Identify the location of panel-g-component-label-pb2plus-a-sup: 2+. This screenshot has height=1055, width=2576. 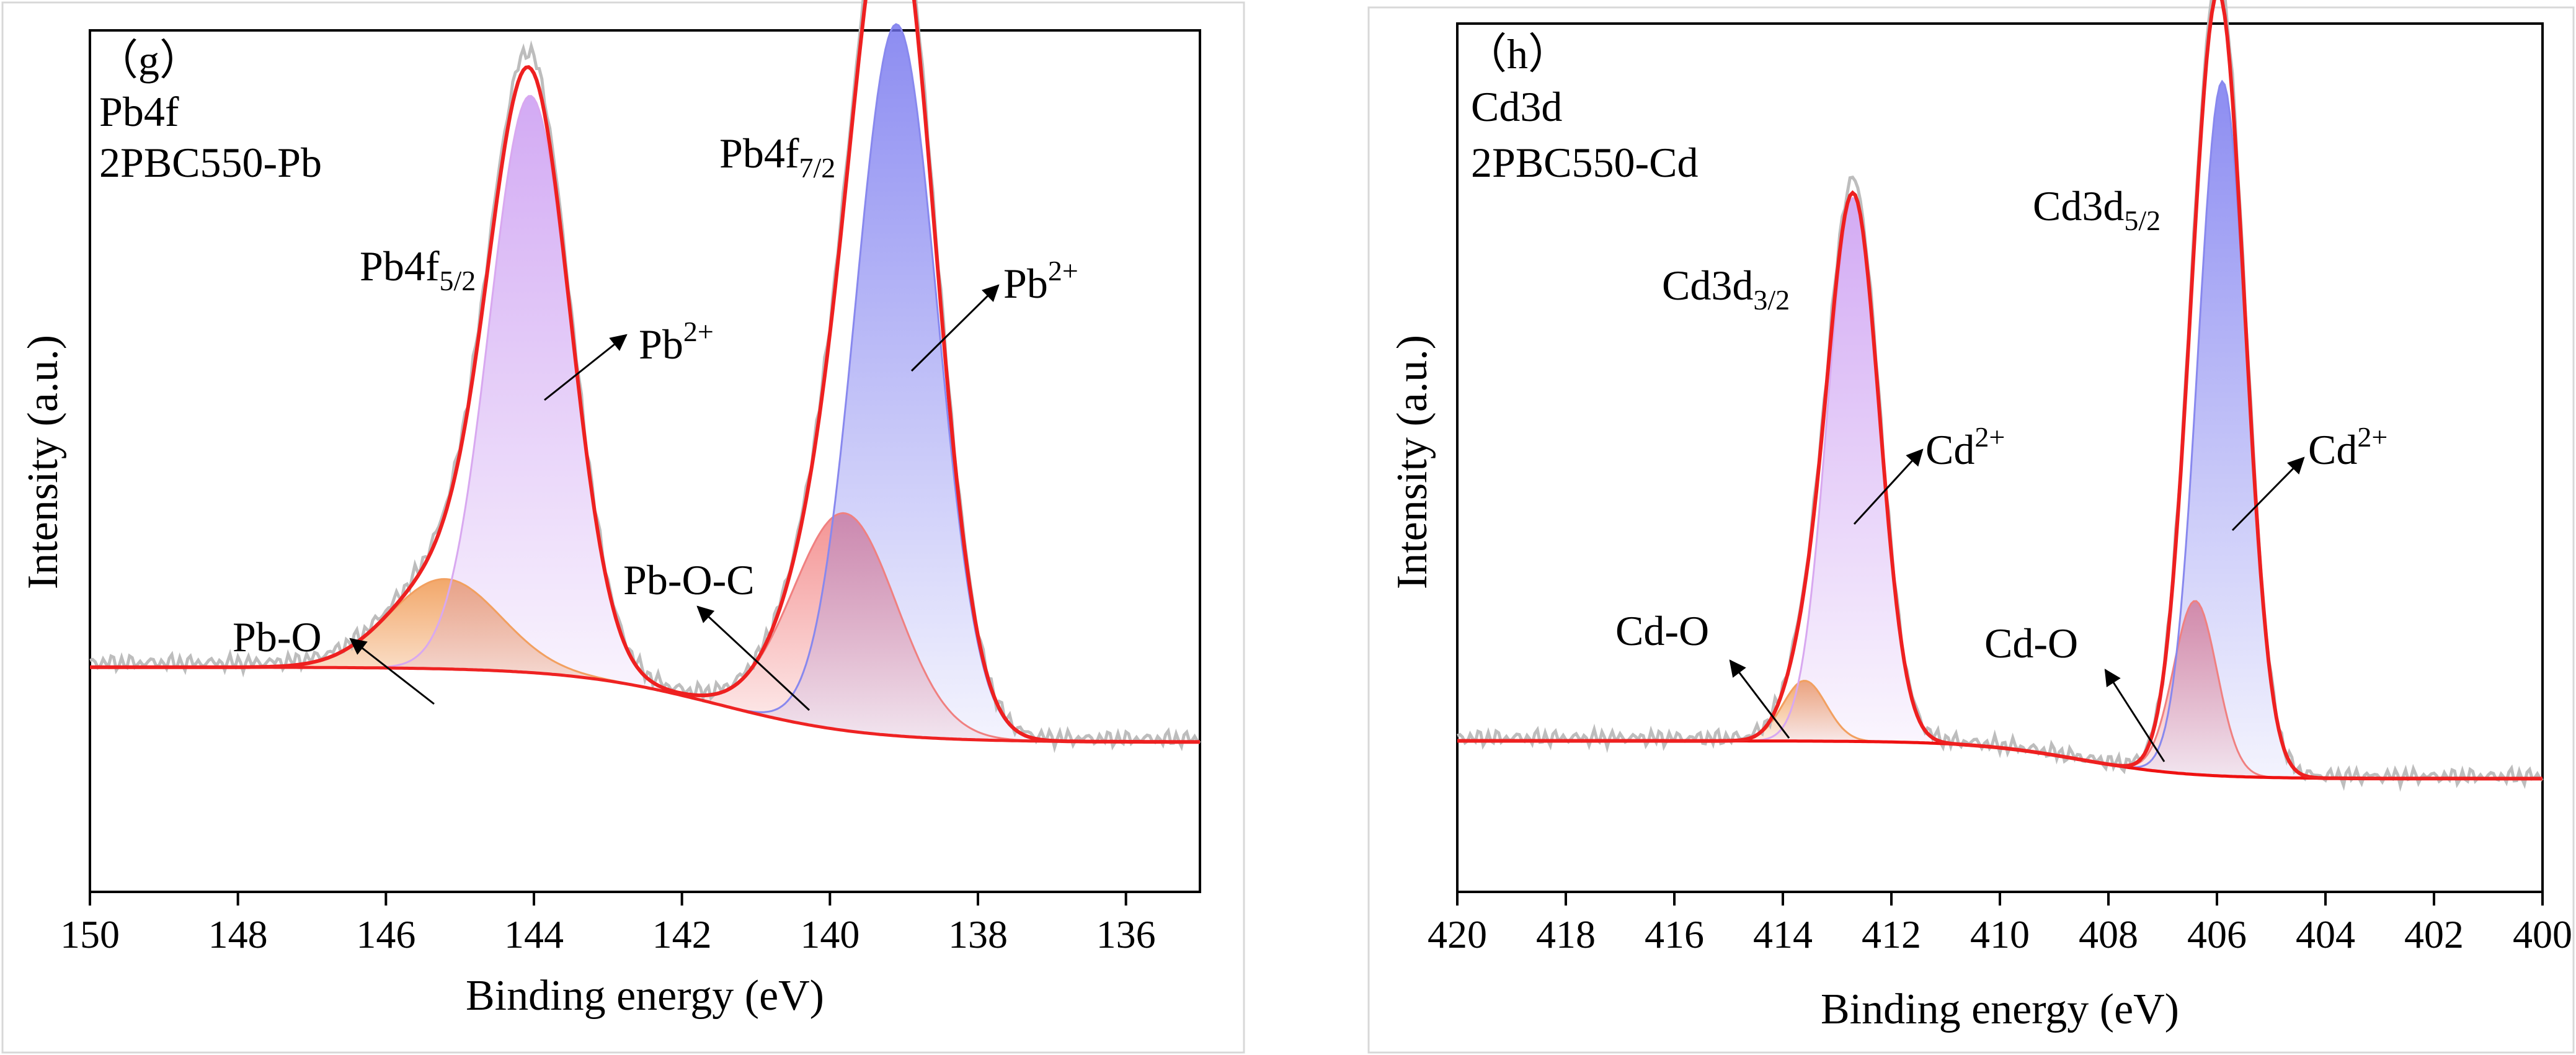
(698, 331).